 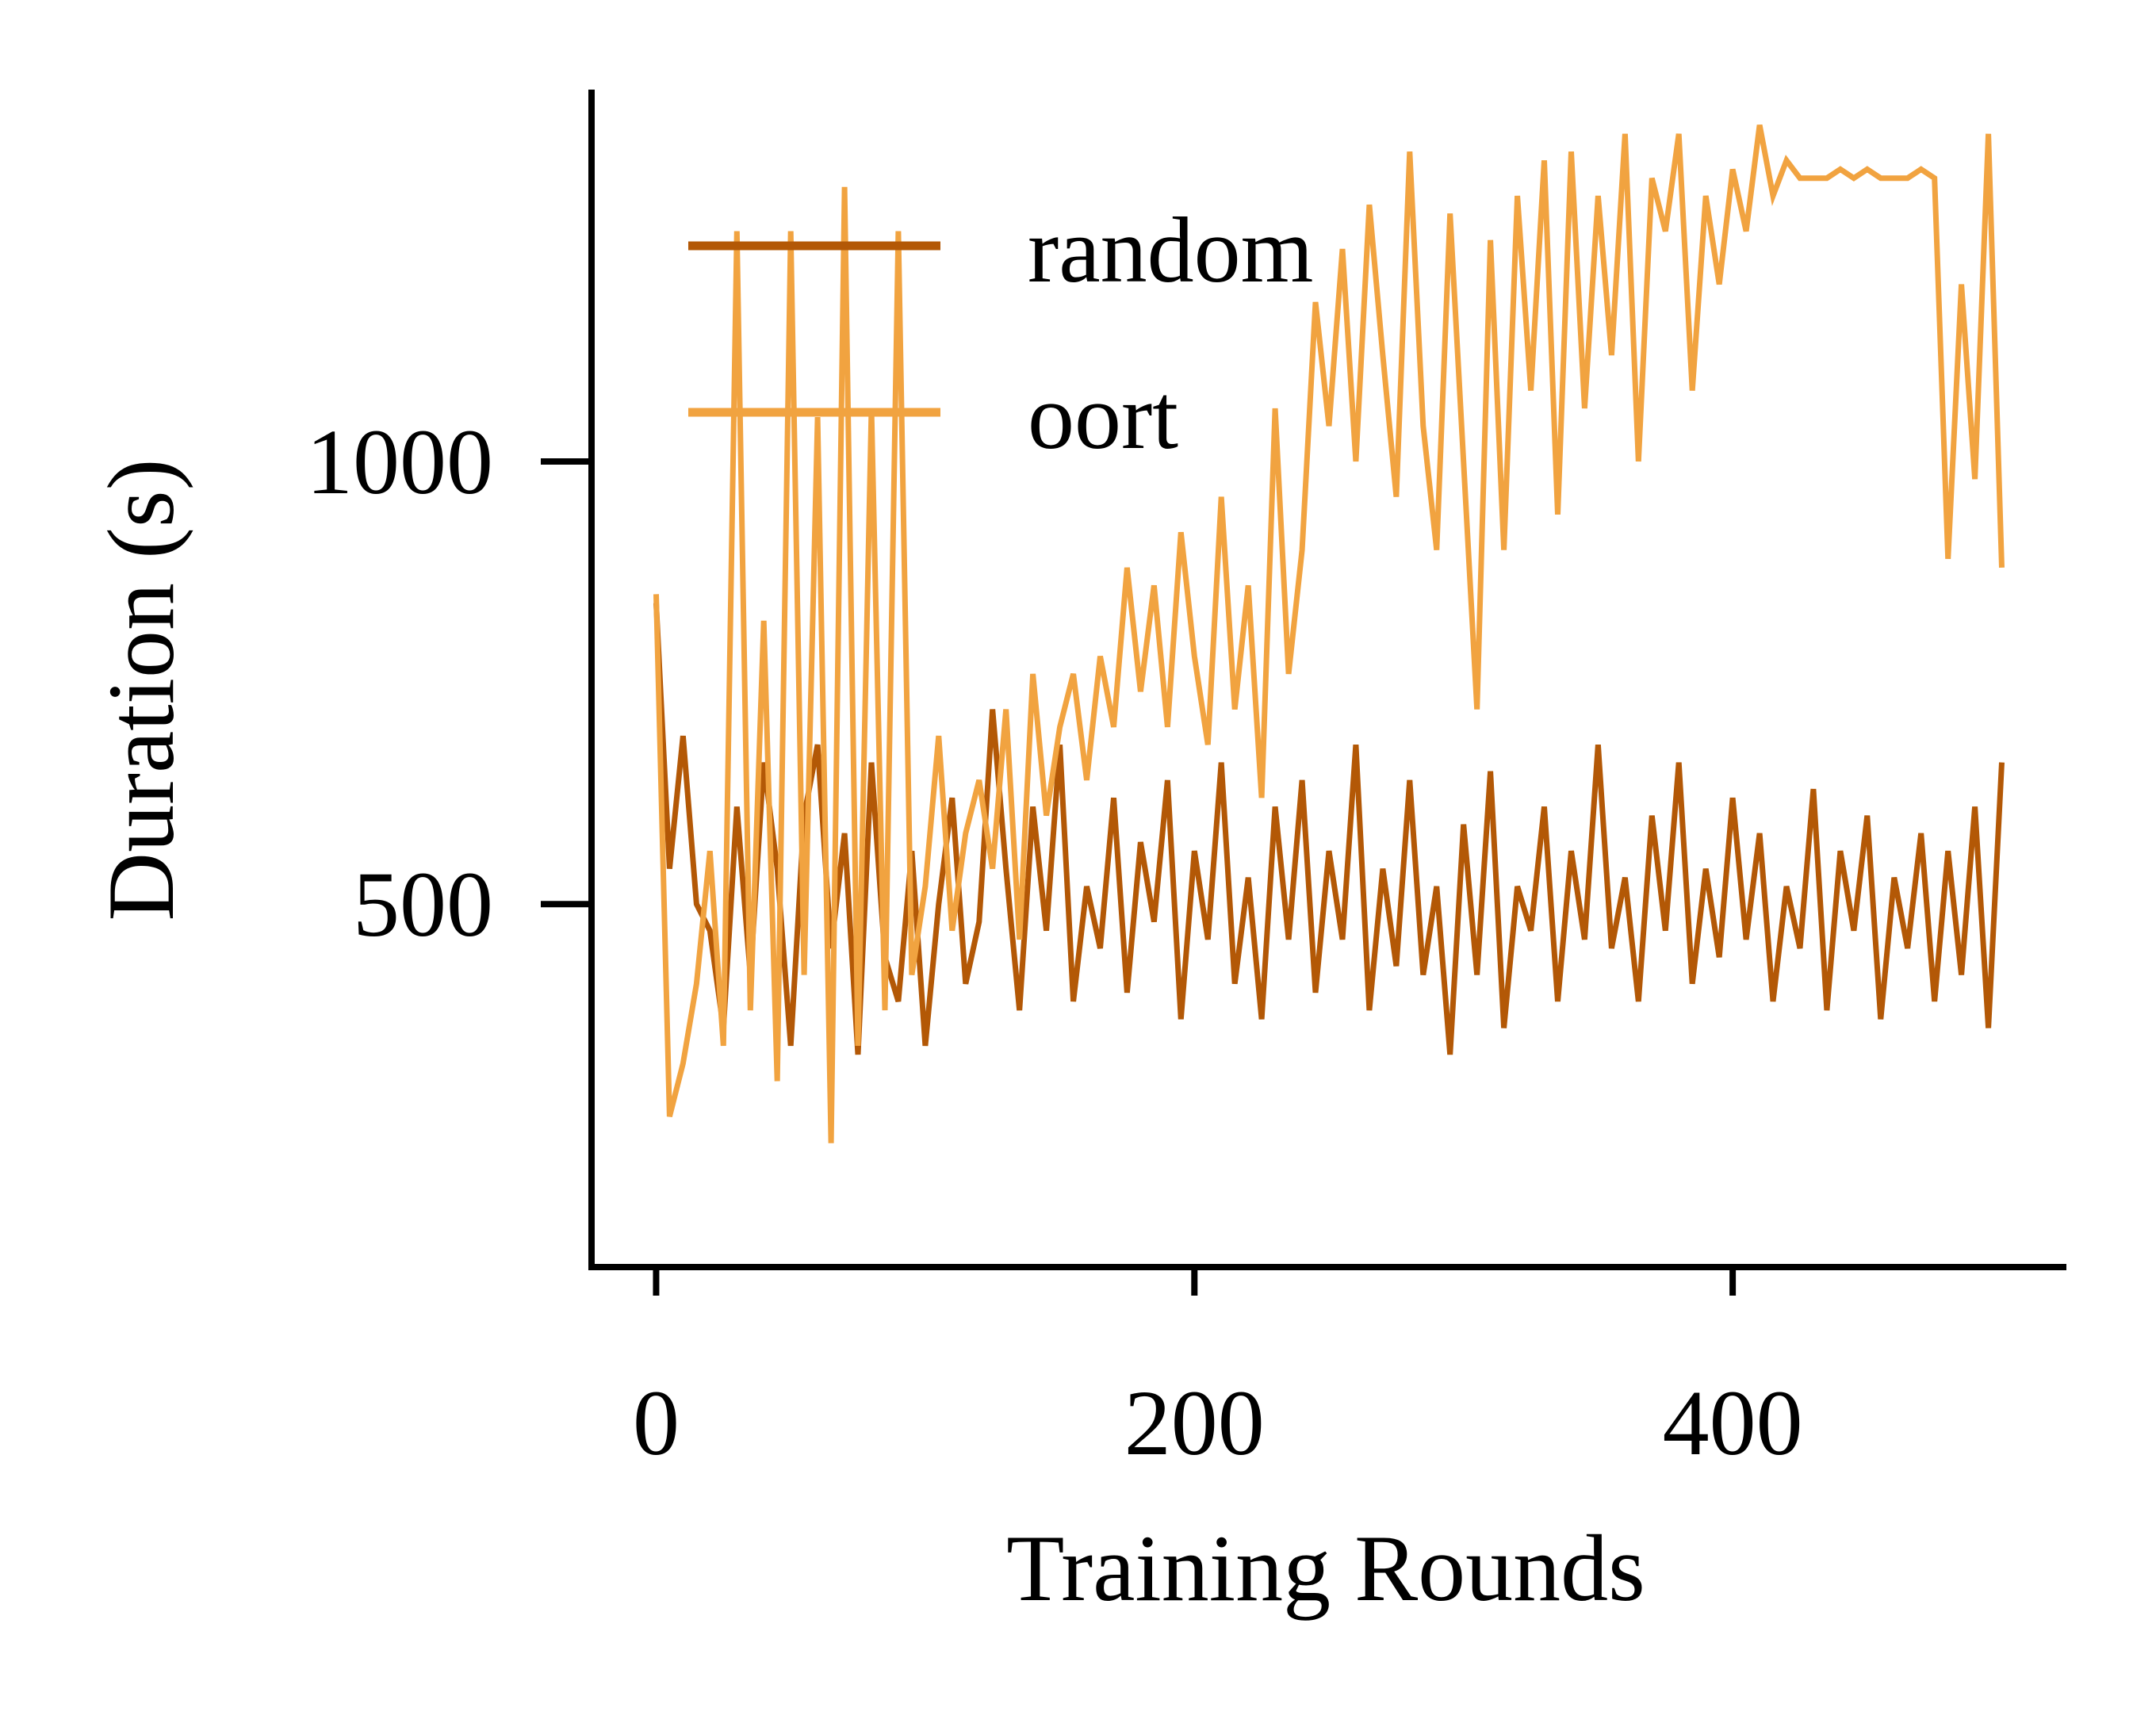 I want to click on legend-label-oort: oort, so click(x=1103, y=417).